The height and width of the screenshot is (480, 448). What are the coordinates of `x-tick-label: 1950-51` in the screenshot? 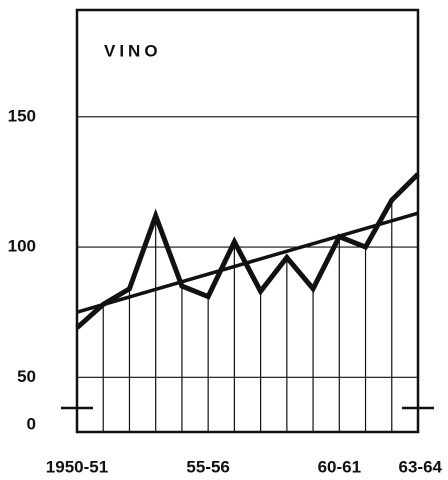 It's located at (77, 466).